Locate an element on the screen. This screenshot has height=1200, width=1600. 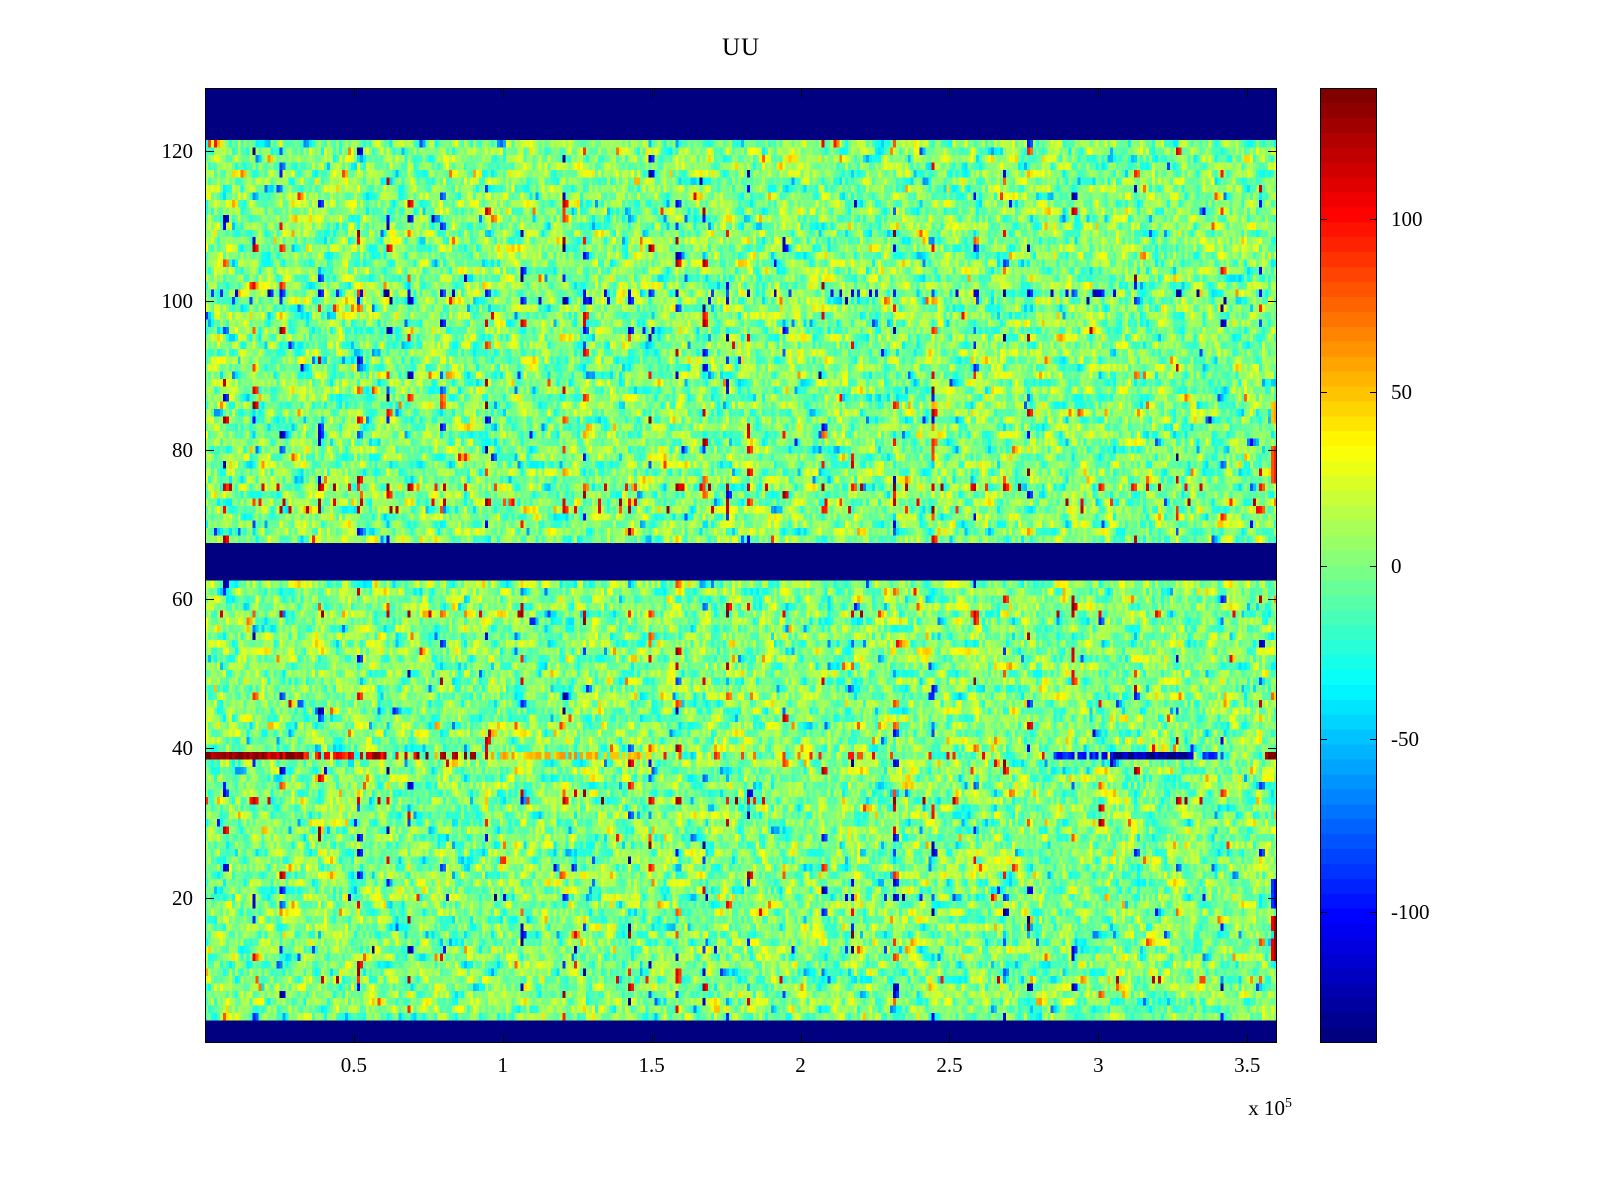
colorbar-tick-label: -50 is located at coordinates (1405, 738).